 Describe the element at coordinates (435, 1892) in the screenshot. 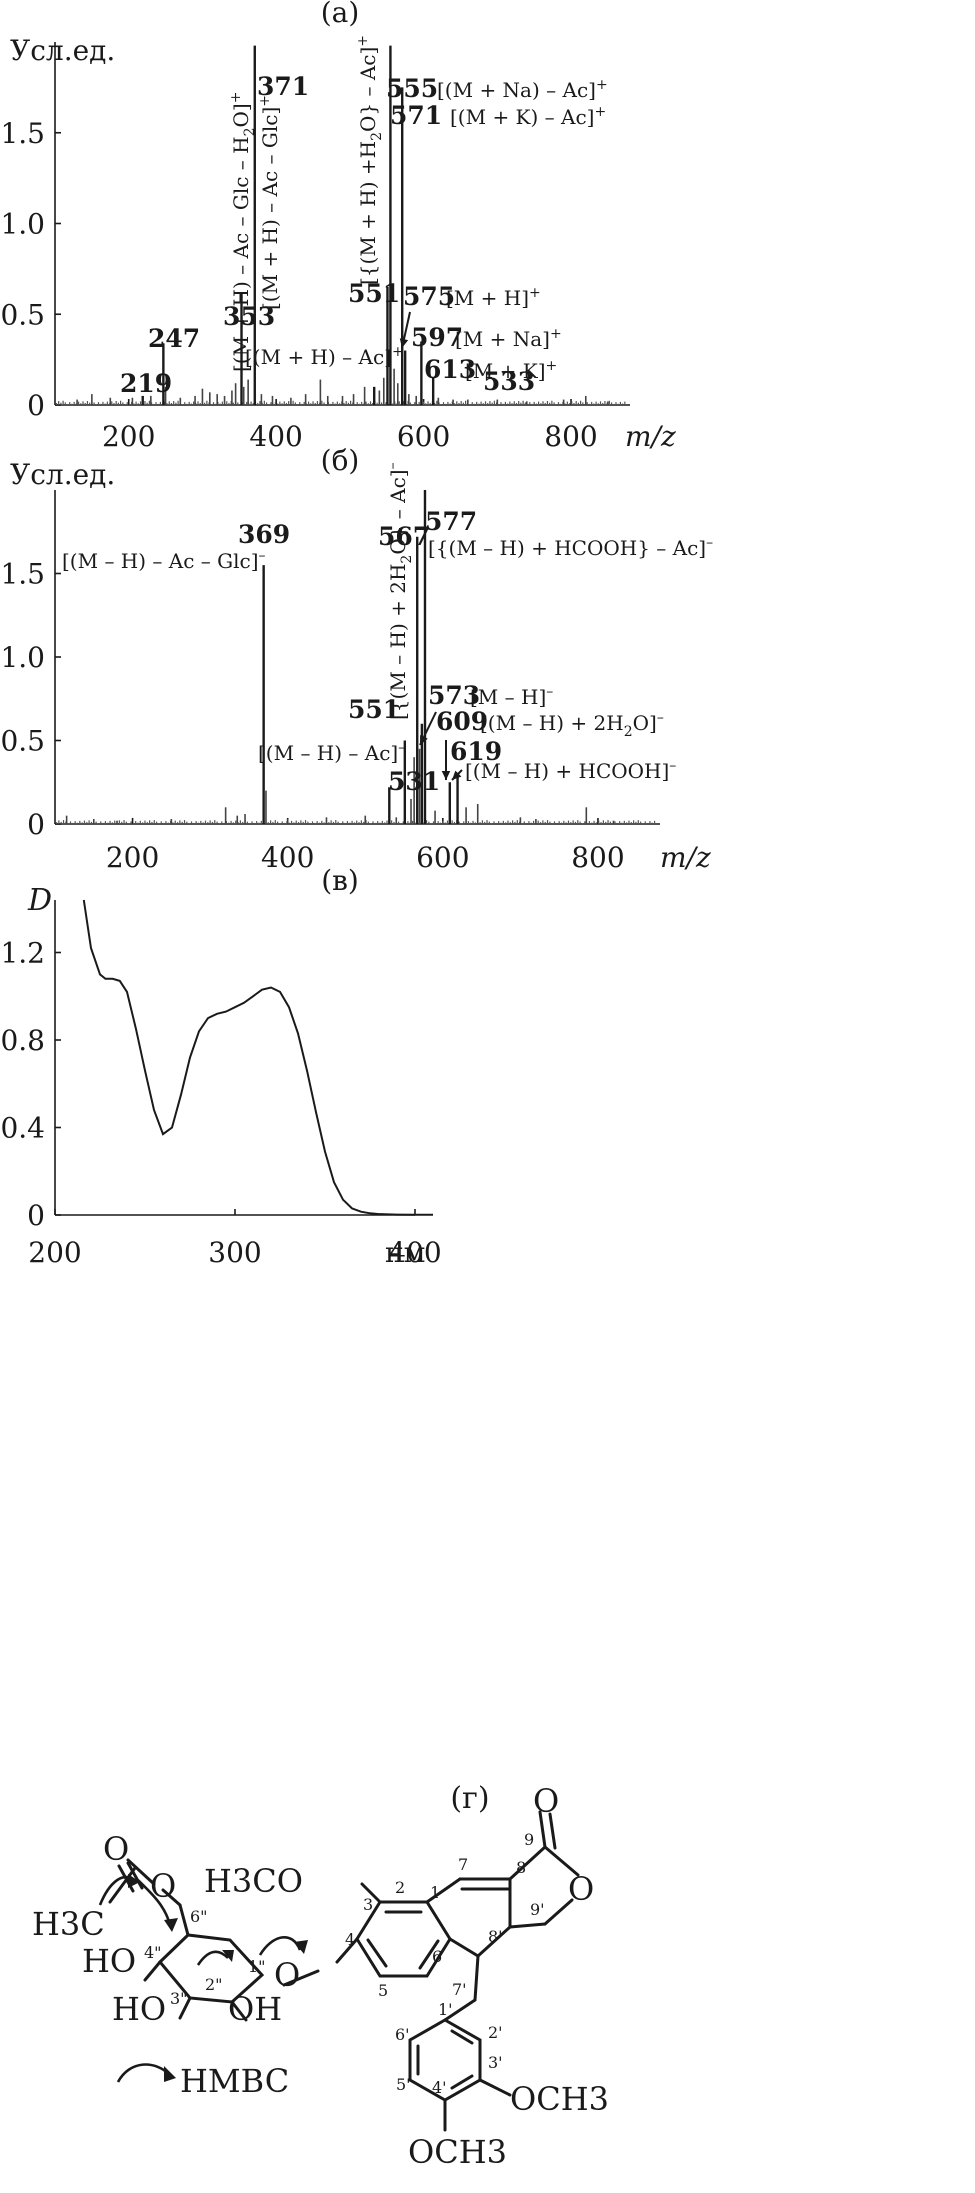

I see `atom-number: 1` at that location.